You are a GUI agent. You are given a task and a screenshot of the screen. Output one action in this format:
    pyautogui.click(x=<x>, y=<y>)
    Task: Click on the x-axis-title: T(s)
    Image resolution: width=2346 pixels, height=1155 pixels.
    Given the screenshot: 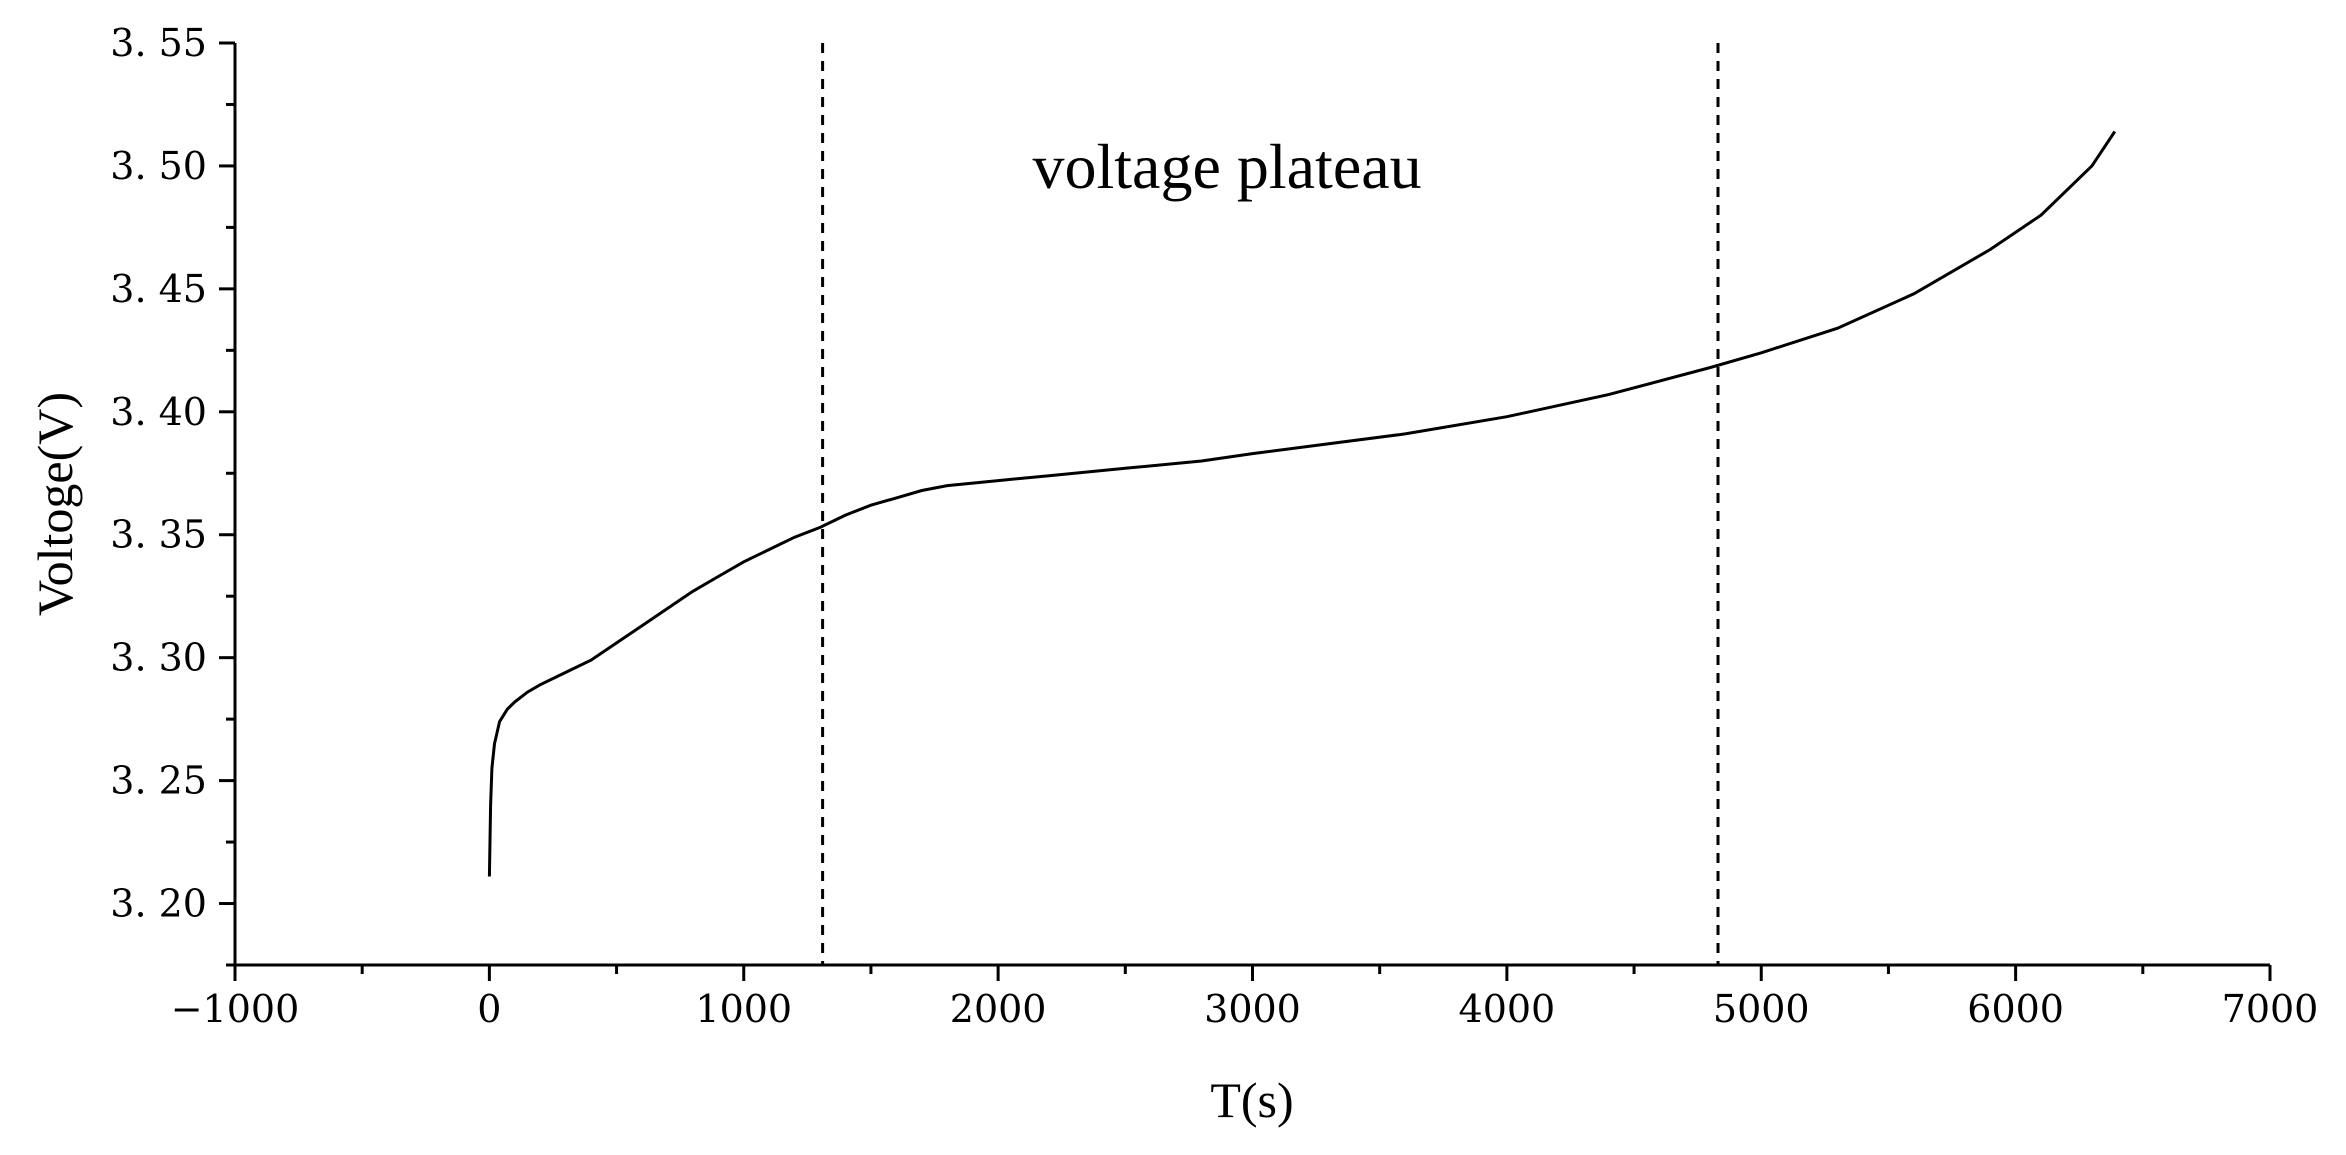 What is the action you would take?
    pyautogui.click(x=1251, y=1100)
    